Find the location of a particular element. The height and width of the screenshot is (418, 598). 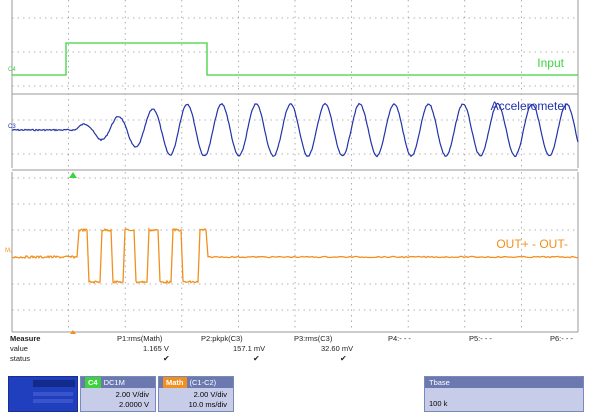

p2-value: 157.1 mV is located at coordinates (249, 348).